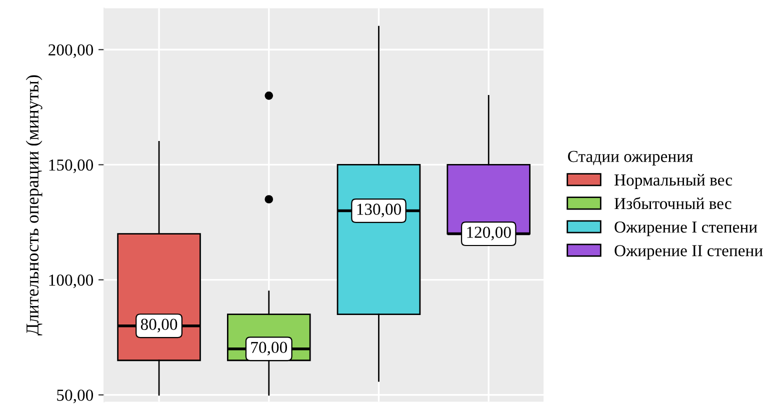 The image size is (771, 410). I want to click on legend-label: Ожирение I степени, so click(686, 229).